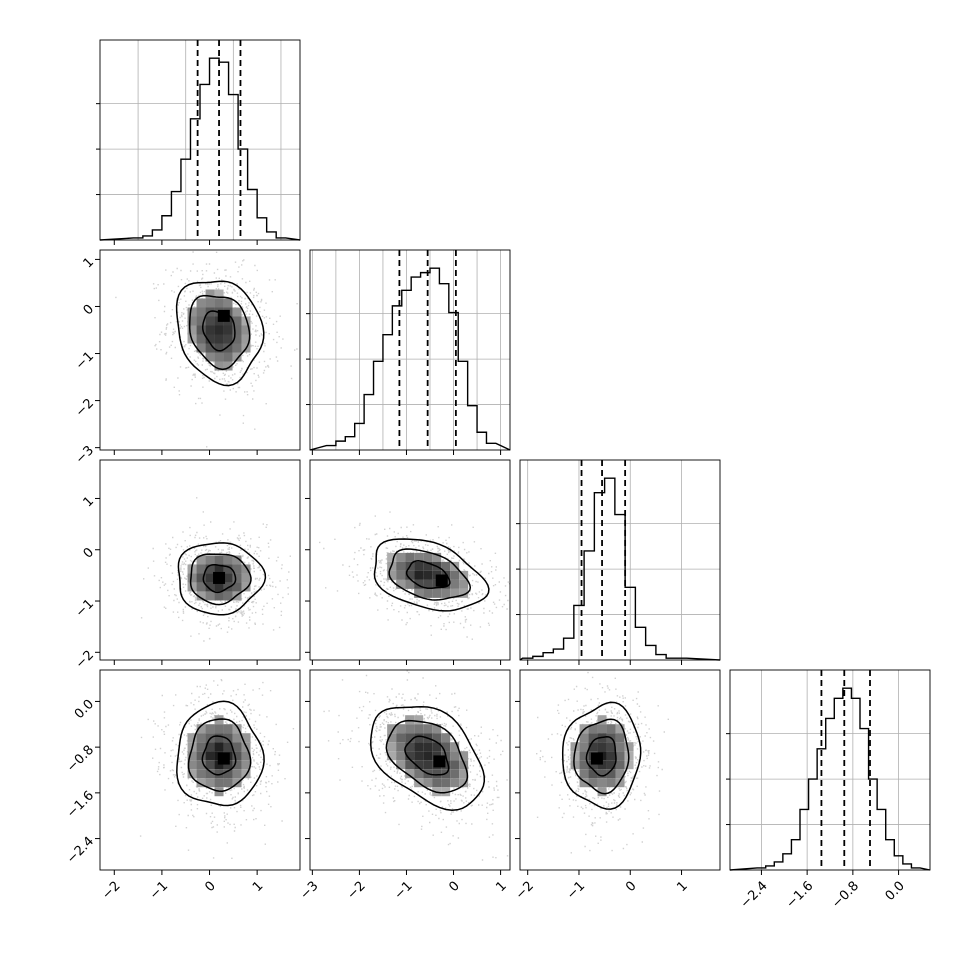 The width and height of the screenshot is (970, 970). I want to click on x-tick-label: −1.6, so click(799, 895).